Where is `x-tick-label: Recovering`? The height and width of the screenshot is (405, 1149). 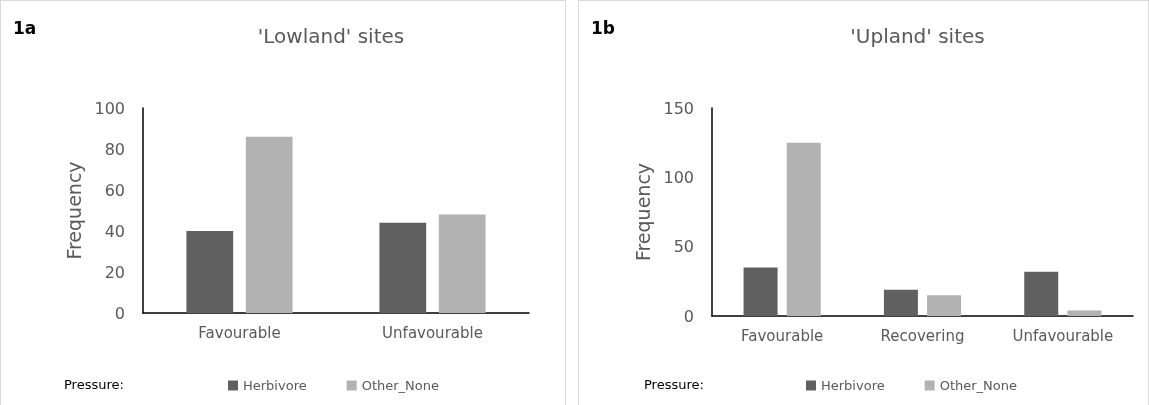
x-tick-label: Recovering is located at coordinates (922, 335).